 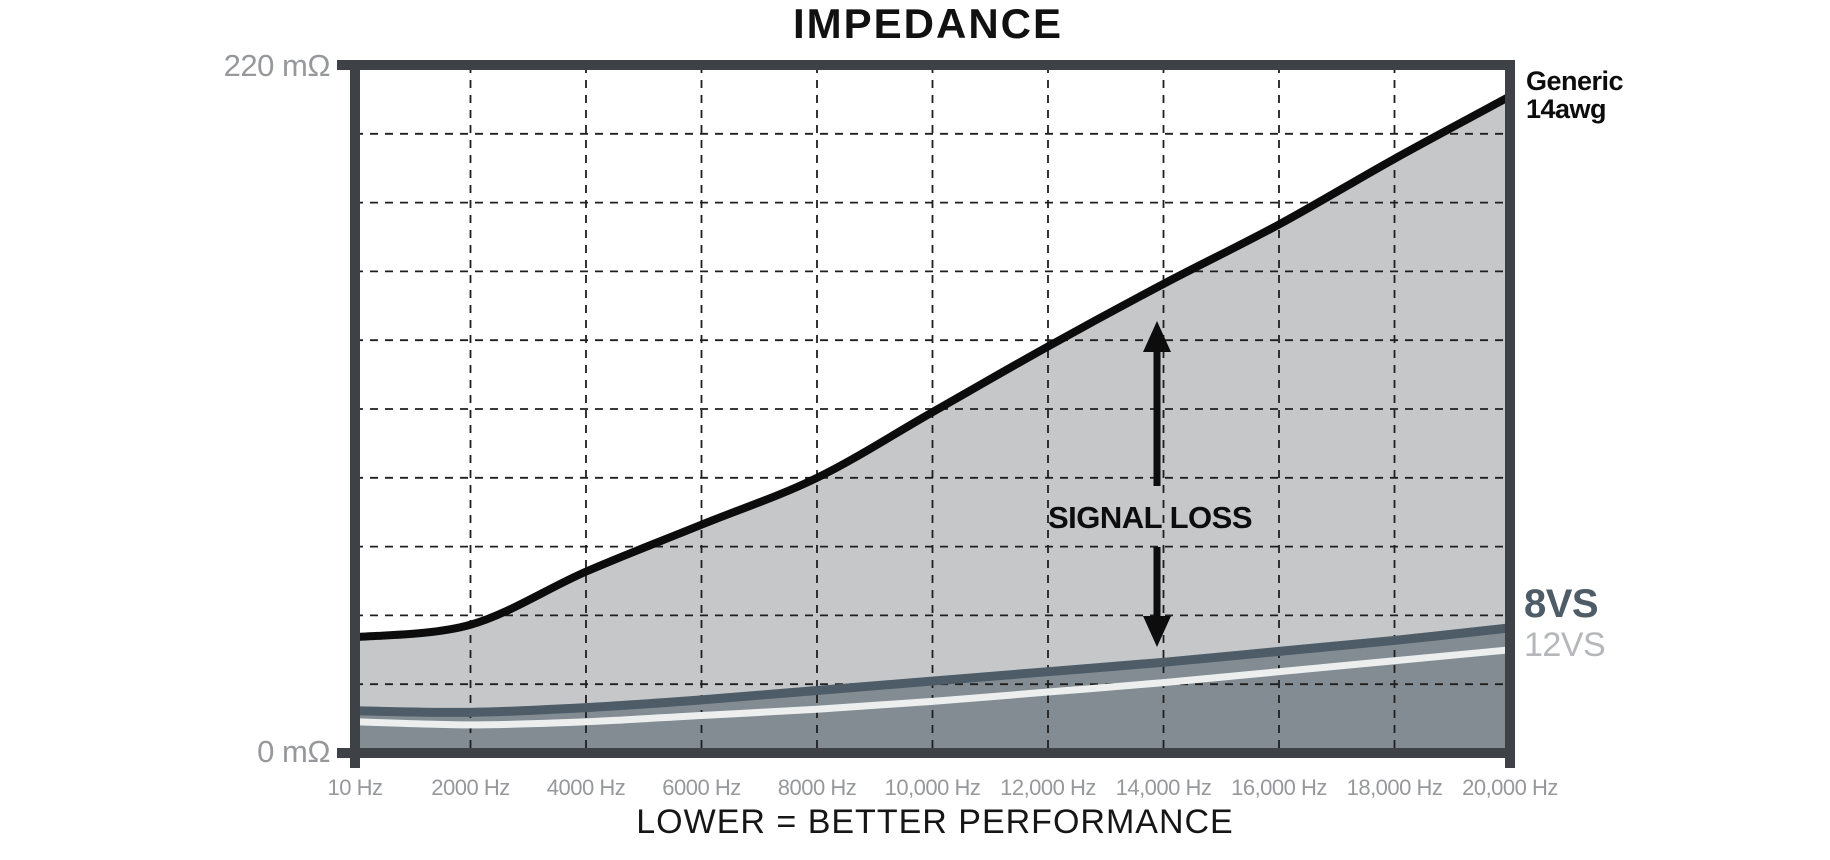 What do you see at coordinates (470, 787) in the screenshot?
I see `x-tick-label: 2000 Hz` at bounding box center [470, 787].